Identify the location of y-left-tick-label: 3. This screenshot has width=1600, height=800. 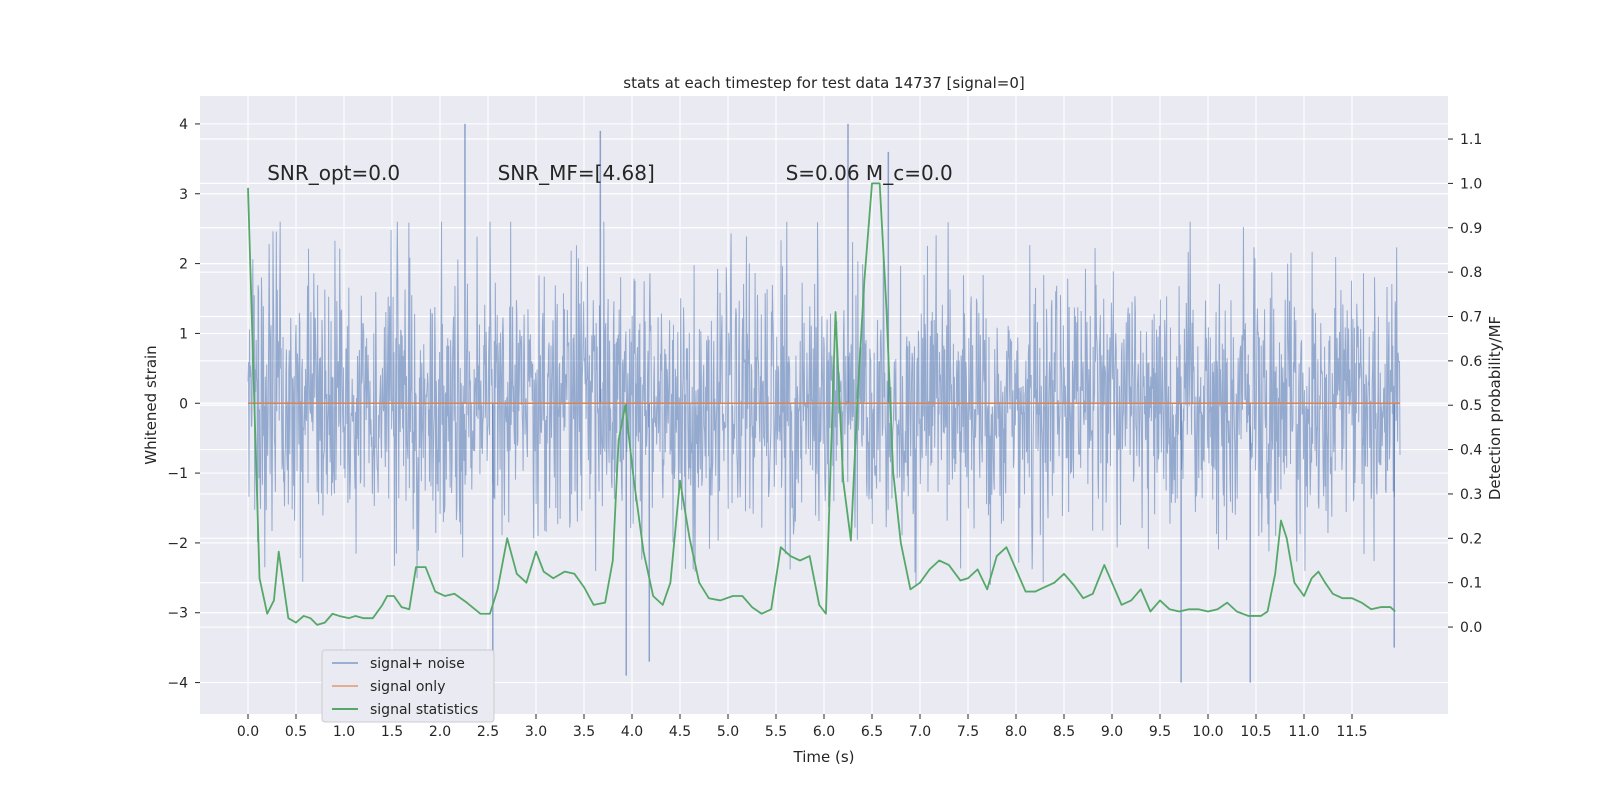
(183, 195).